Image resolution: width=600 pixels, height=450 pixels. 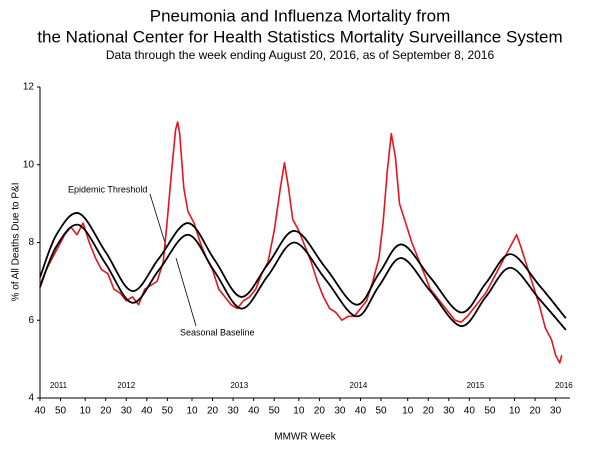 I want to click on year-label: 2011, so click(x=59, y=385).